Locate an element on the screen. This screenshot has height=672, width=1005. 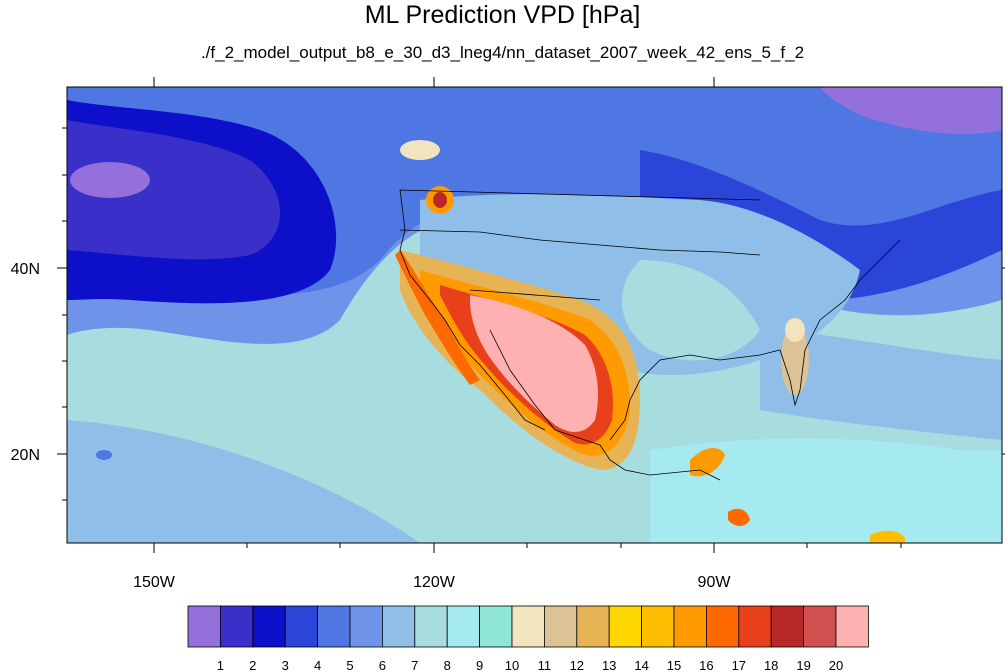
colorbar-tick-label: 8 is located at coordinates (447, 665).